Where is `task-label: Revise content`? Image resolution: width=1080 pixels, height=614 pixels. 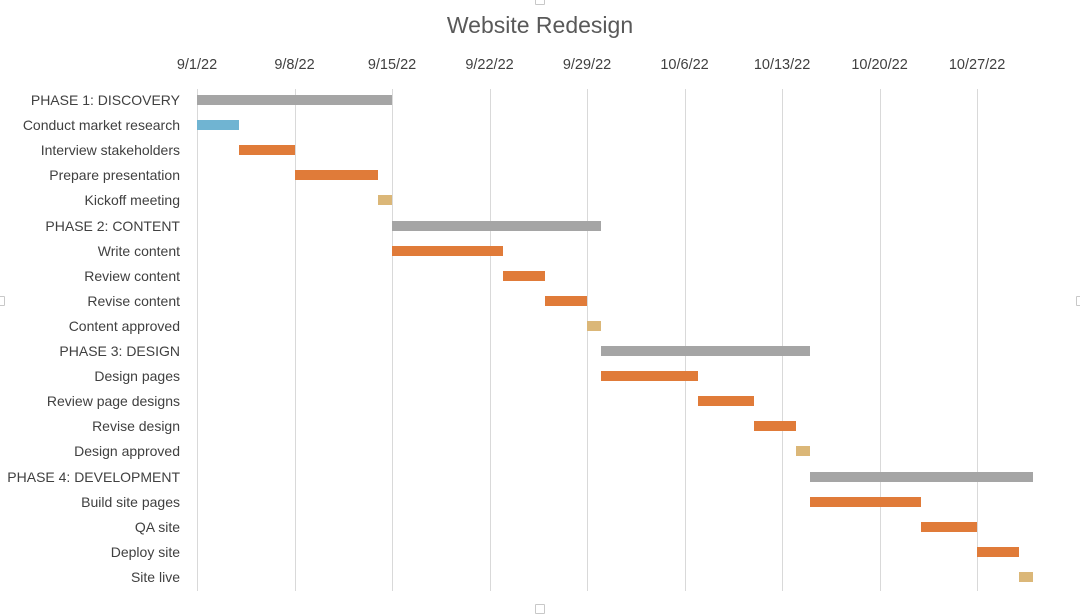
task-label: Revise content is located at coordinates (133, 300).